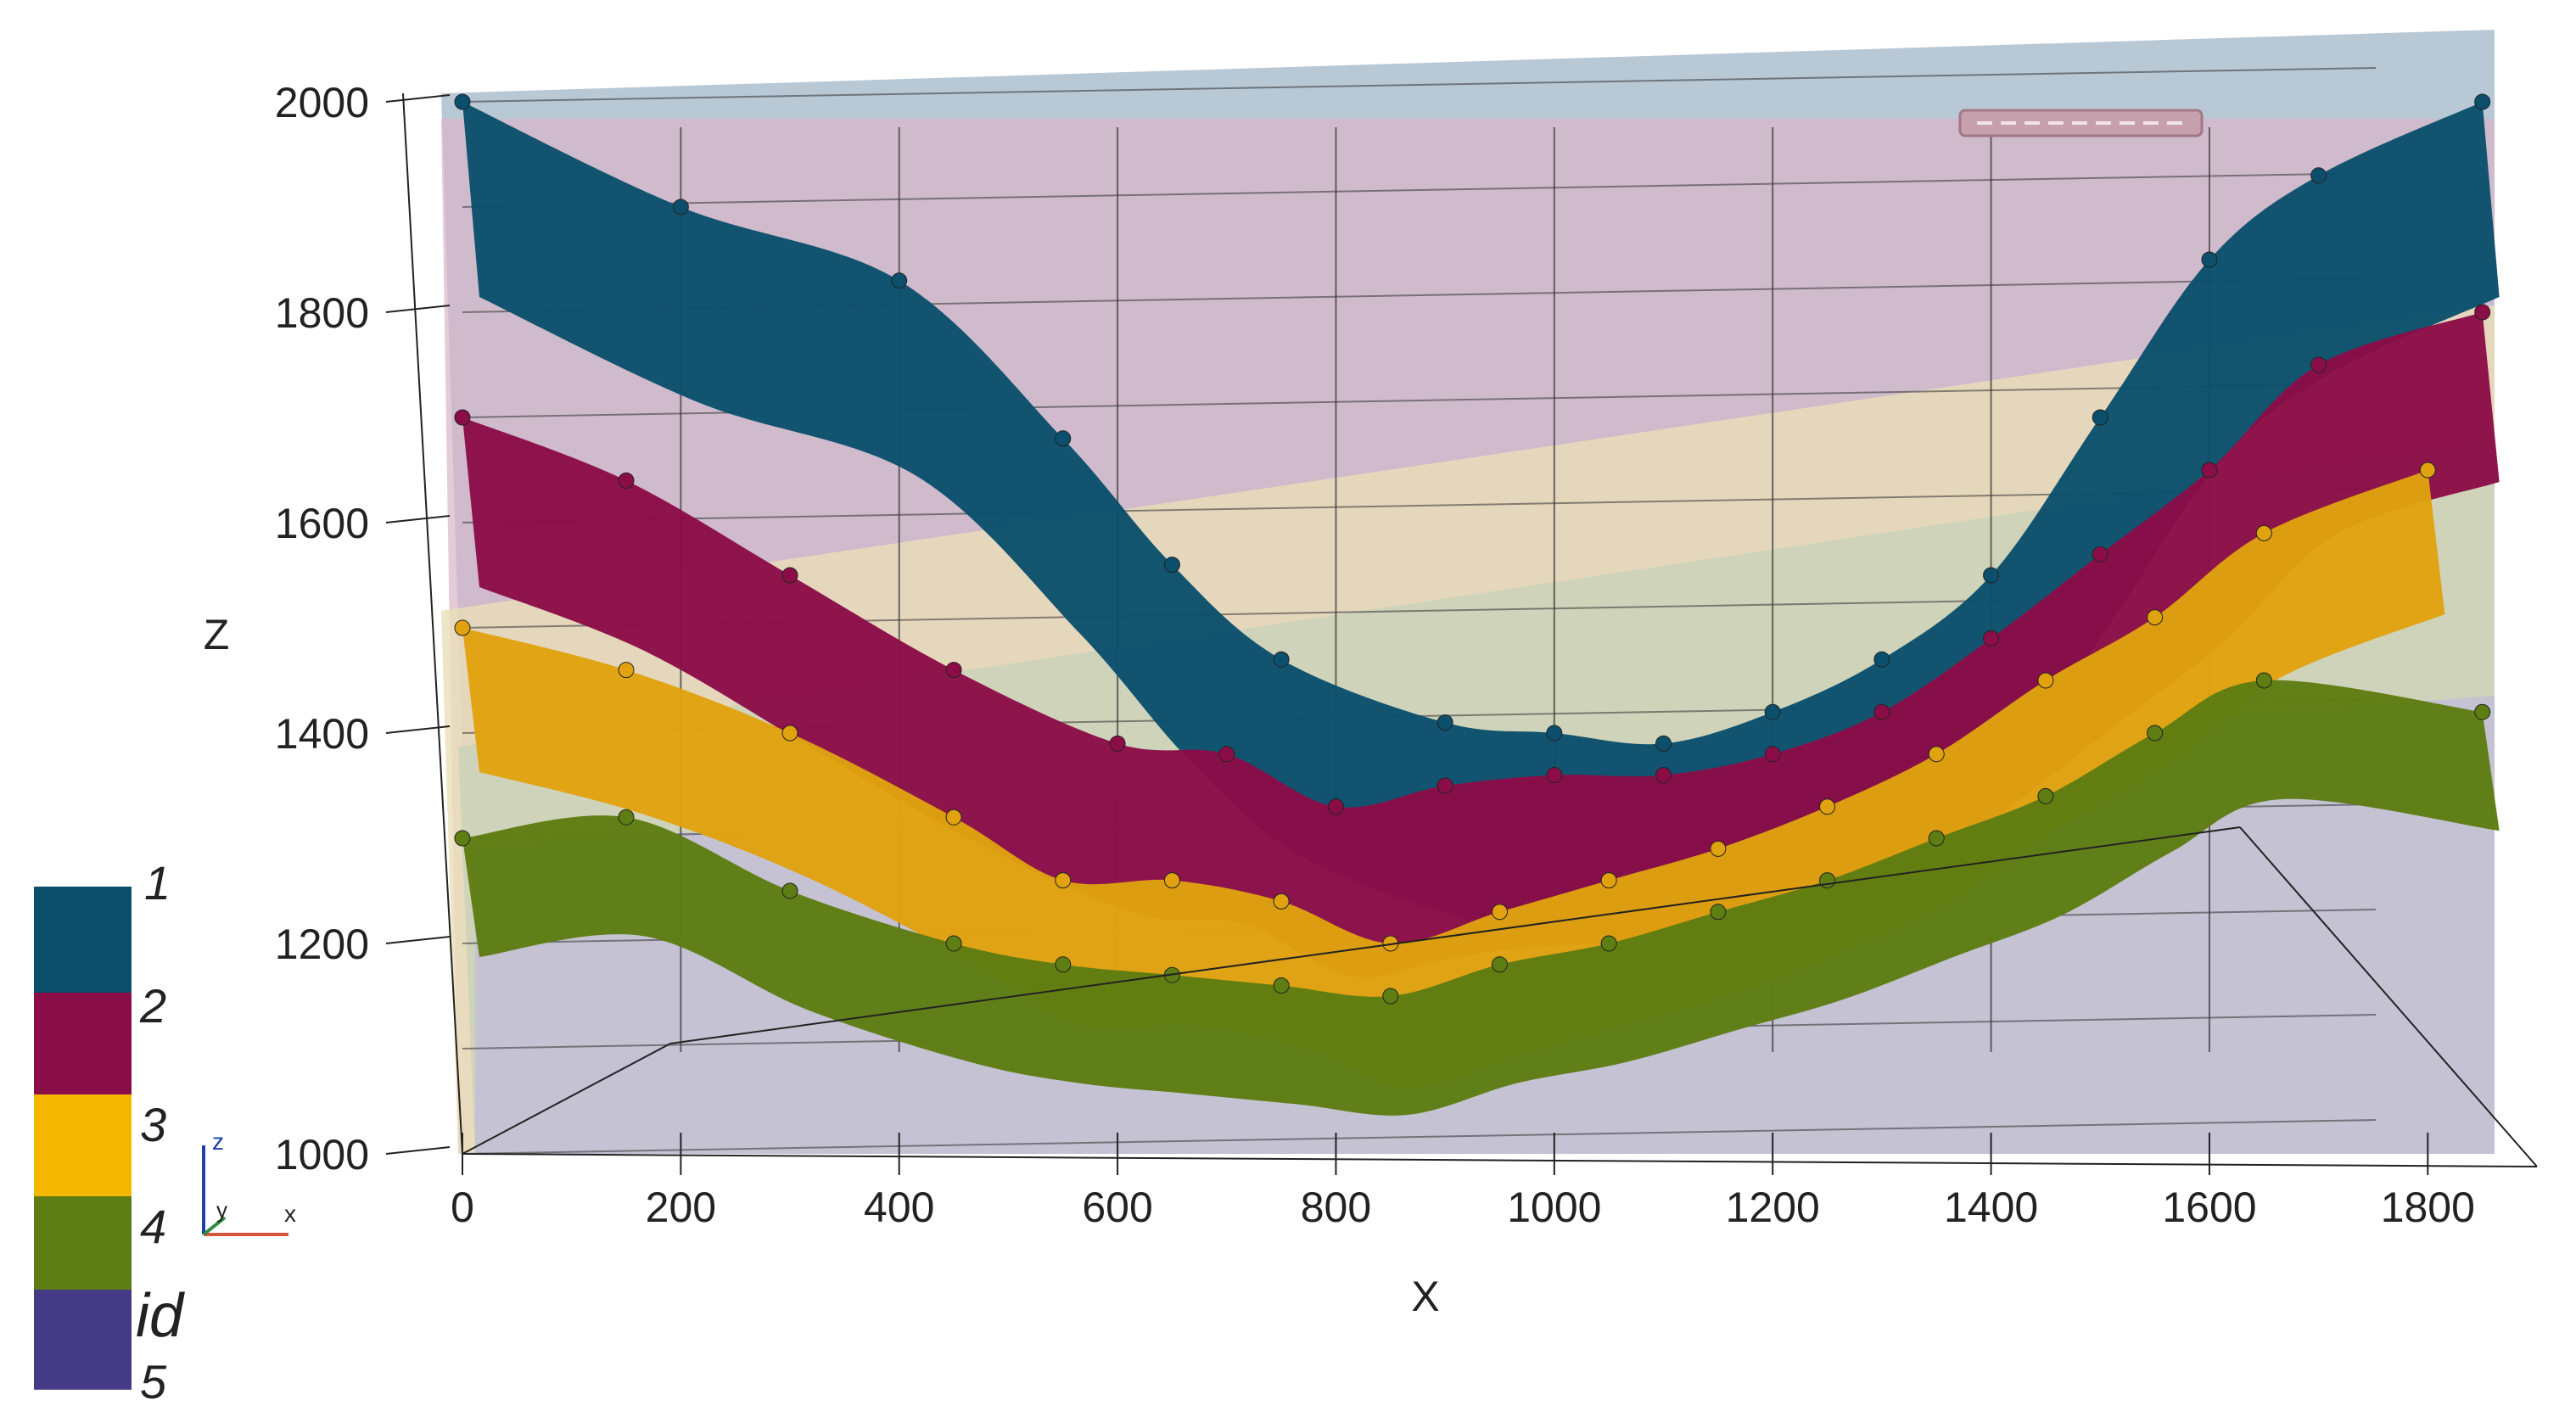 The width and height of the screenshot is (2576, 1405). I want to click on x-axis-ticks: 0 200 400 600 800 1000 1200 1400 1600 1800, so click(1463, 1182).